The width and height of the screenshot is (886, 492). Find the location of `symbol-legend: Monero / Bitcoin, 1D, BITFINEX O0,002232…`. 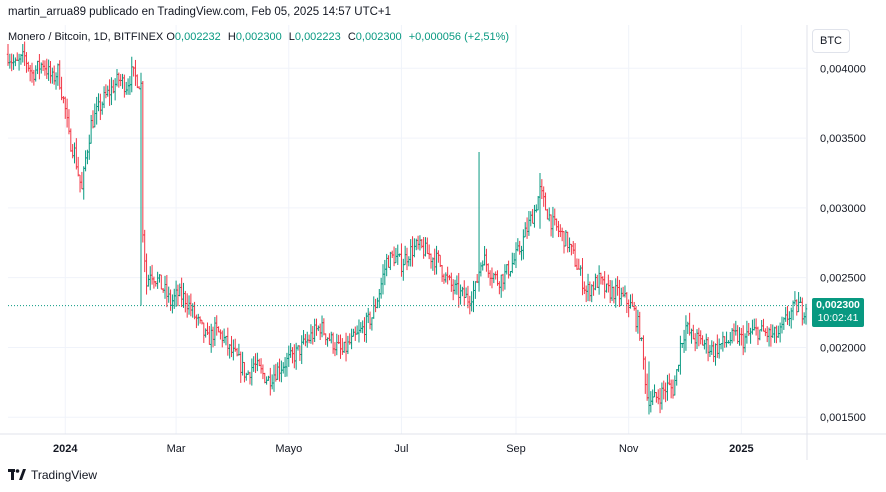

symbol-legend: Monero / Bitcoin, 1D, BITFINEX O0,002232… is located at coordinates (260, 37).